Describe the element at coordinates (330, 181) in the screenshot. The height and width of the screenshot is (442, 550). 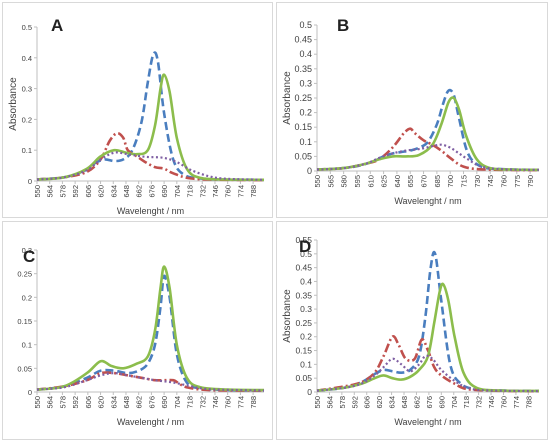
I see `x-tick-label: 565` at that location.